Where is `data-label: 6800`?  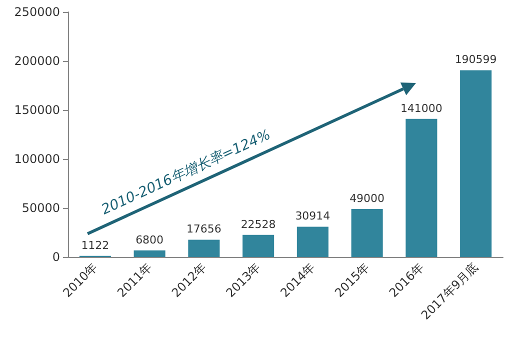 data-label: 6800 is located at coordinates (150, 239).